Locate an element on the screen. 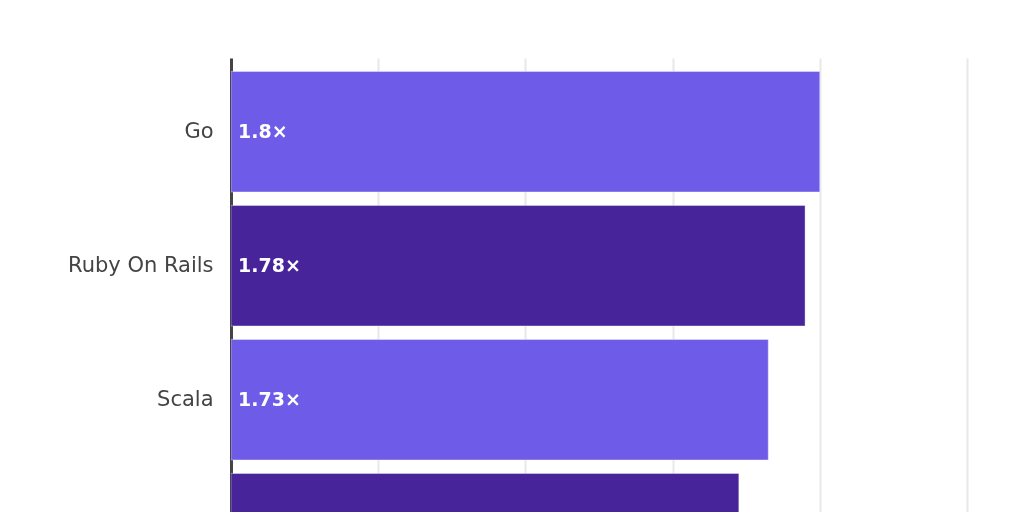 The image size is (1024, 512). y-tick-label: Go is located at coordinates (199, 130).